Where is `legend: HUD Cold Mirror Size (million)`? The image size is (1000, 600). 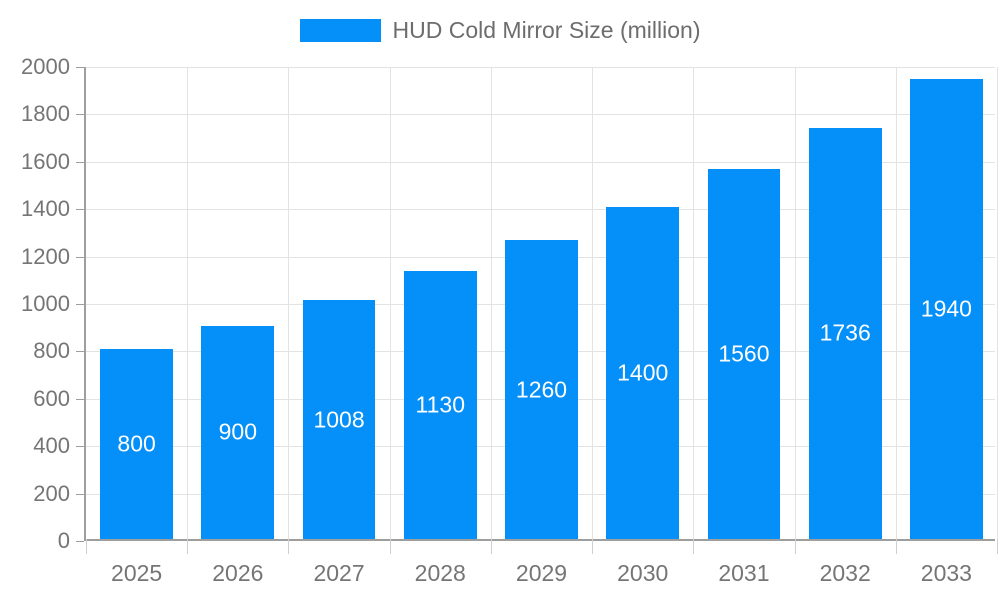 legend: HUD Cold Mirror Size (million) is located at coordinates (500, 30).